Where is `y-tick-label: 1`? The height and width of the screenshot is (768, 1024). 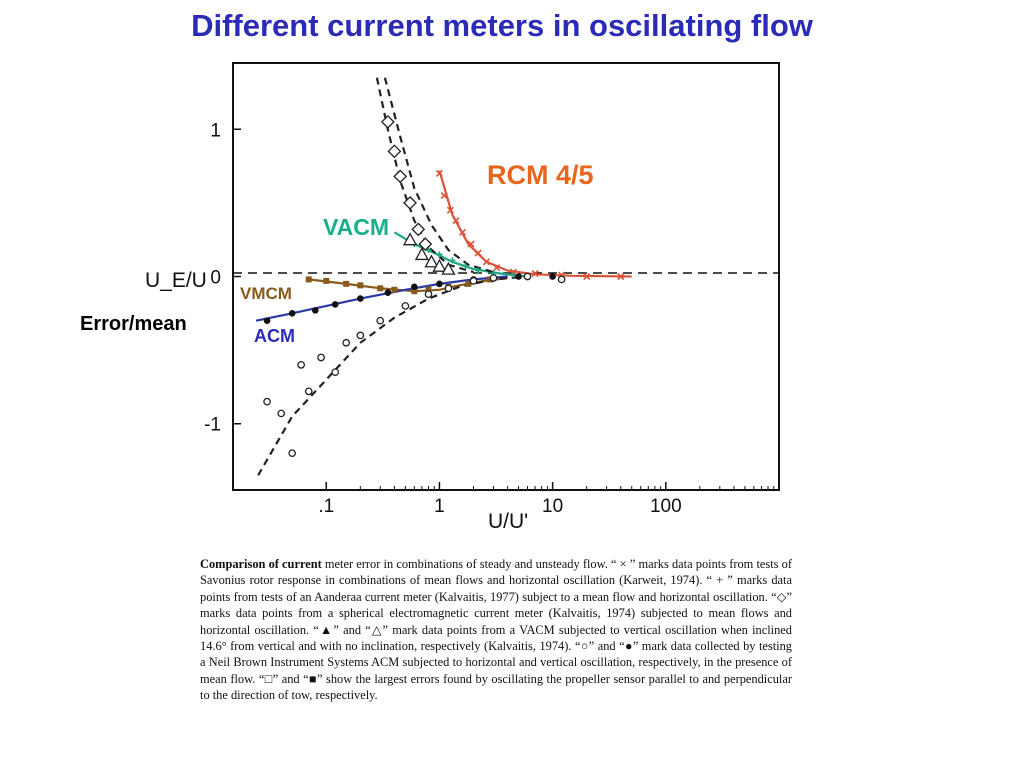 y-tick-label: 1 is located at coordinates (215, 130).